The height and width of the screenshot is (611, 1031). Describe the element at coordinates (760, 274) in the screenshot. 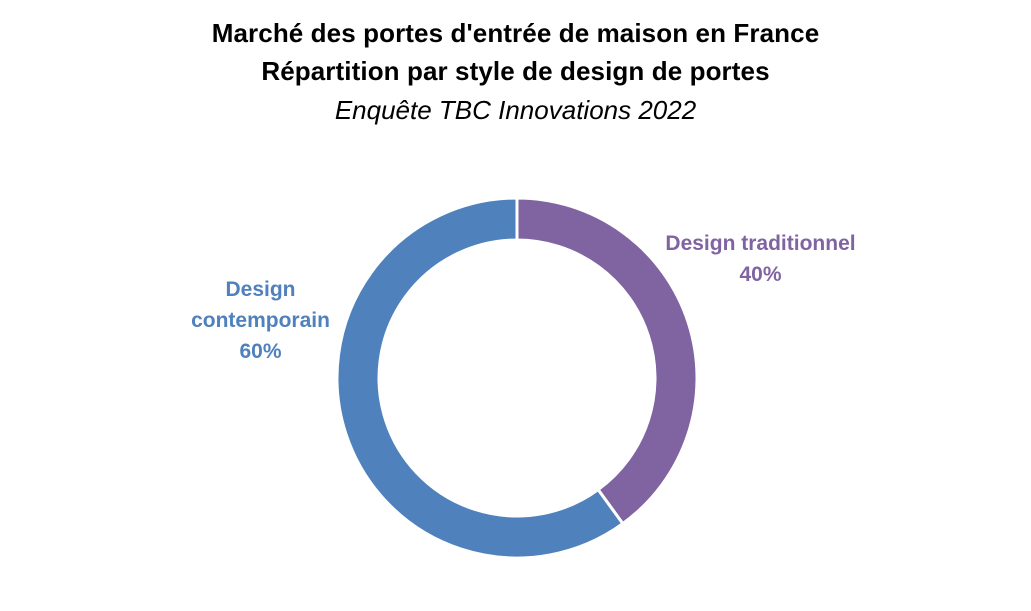

I see `data-label-traditionnel-value: 40%` at that location.